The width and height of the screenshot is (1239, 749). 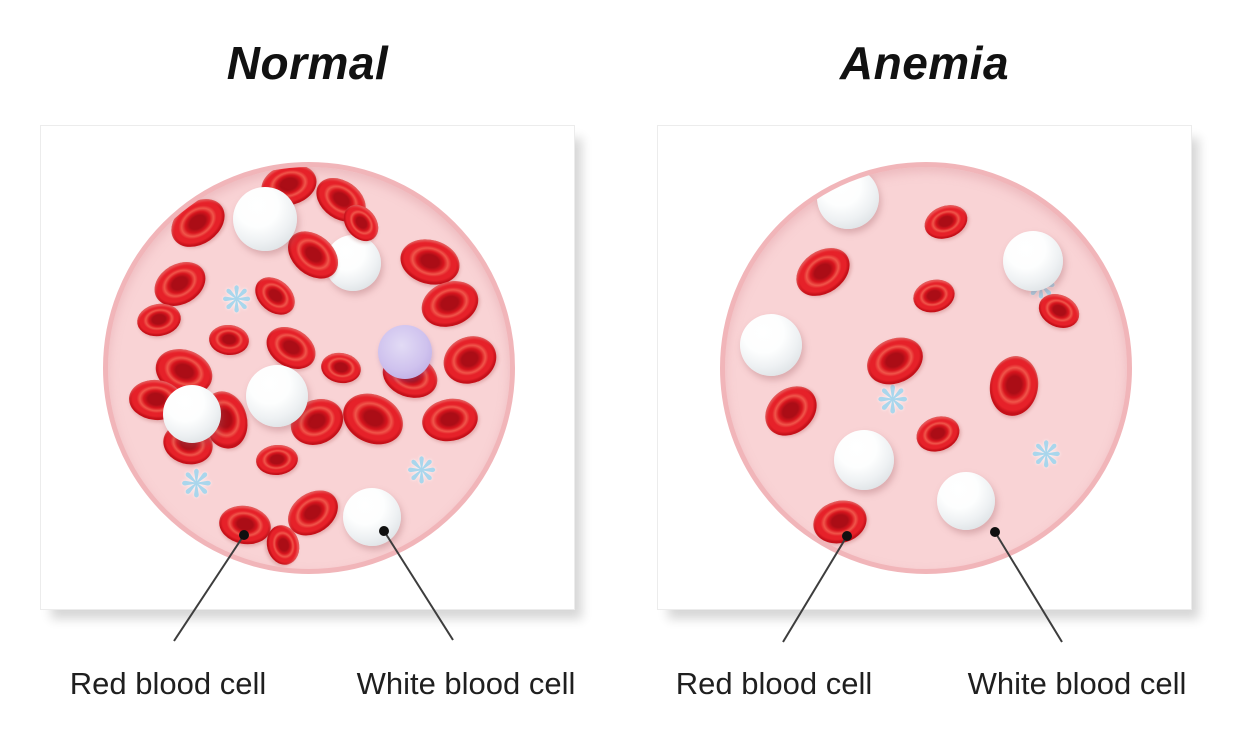 What do you see at coordinates (466, 683) in the screenshot?
I see `label-white-blood-cell-normal: White blood cell` at bounding box center [466, 683].